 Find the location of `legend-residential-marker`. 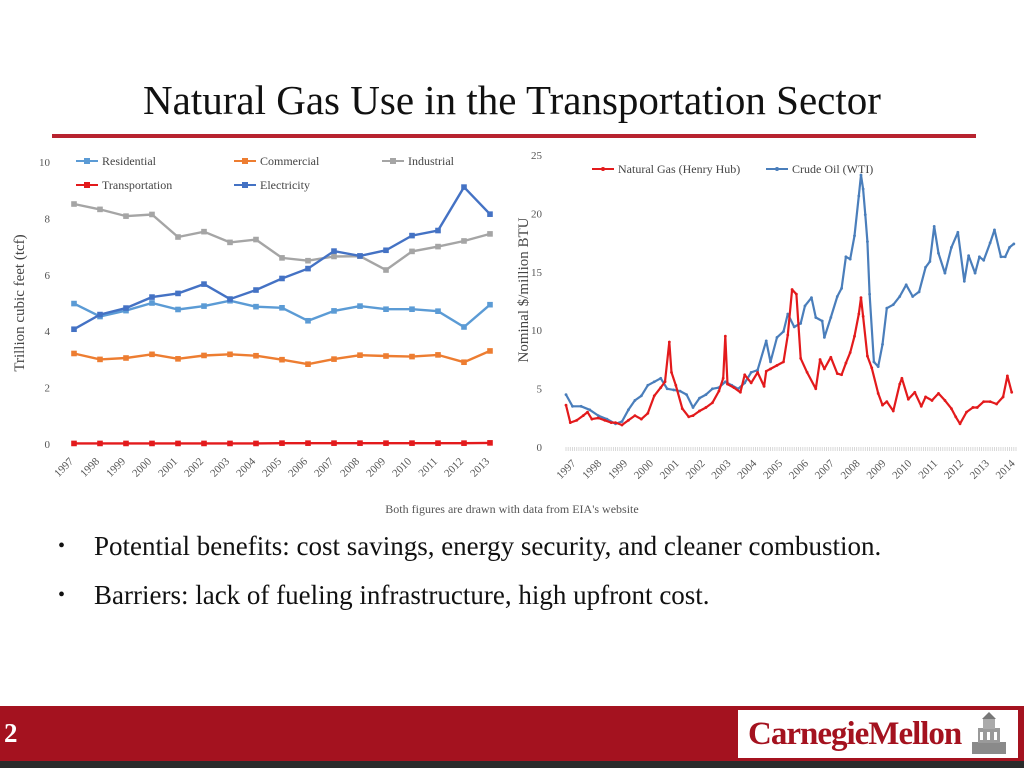

legend-residential-marker is located at coordinates (87, 161).